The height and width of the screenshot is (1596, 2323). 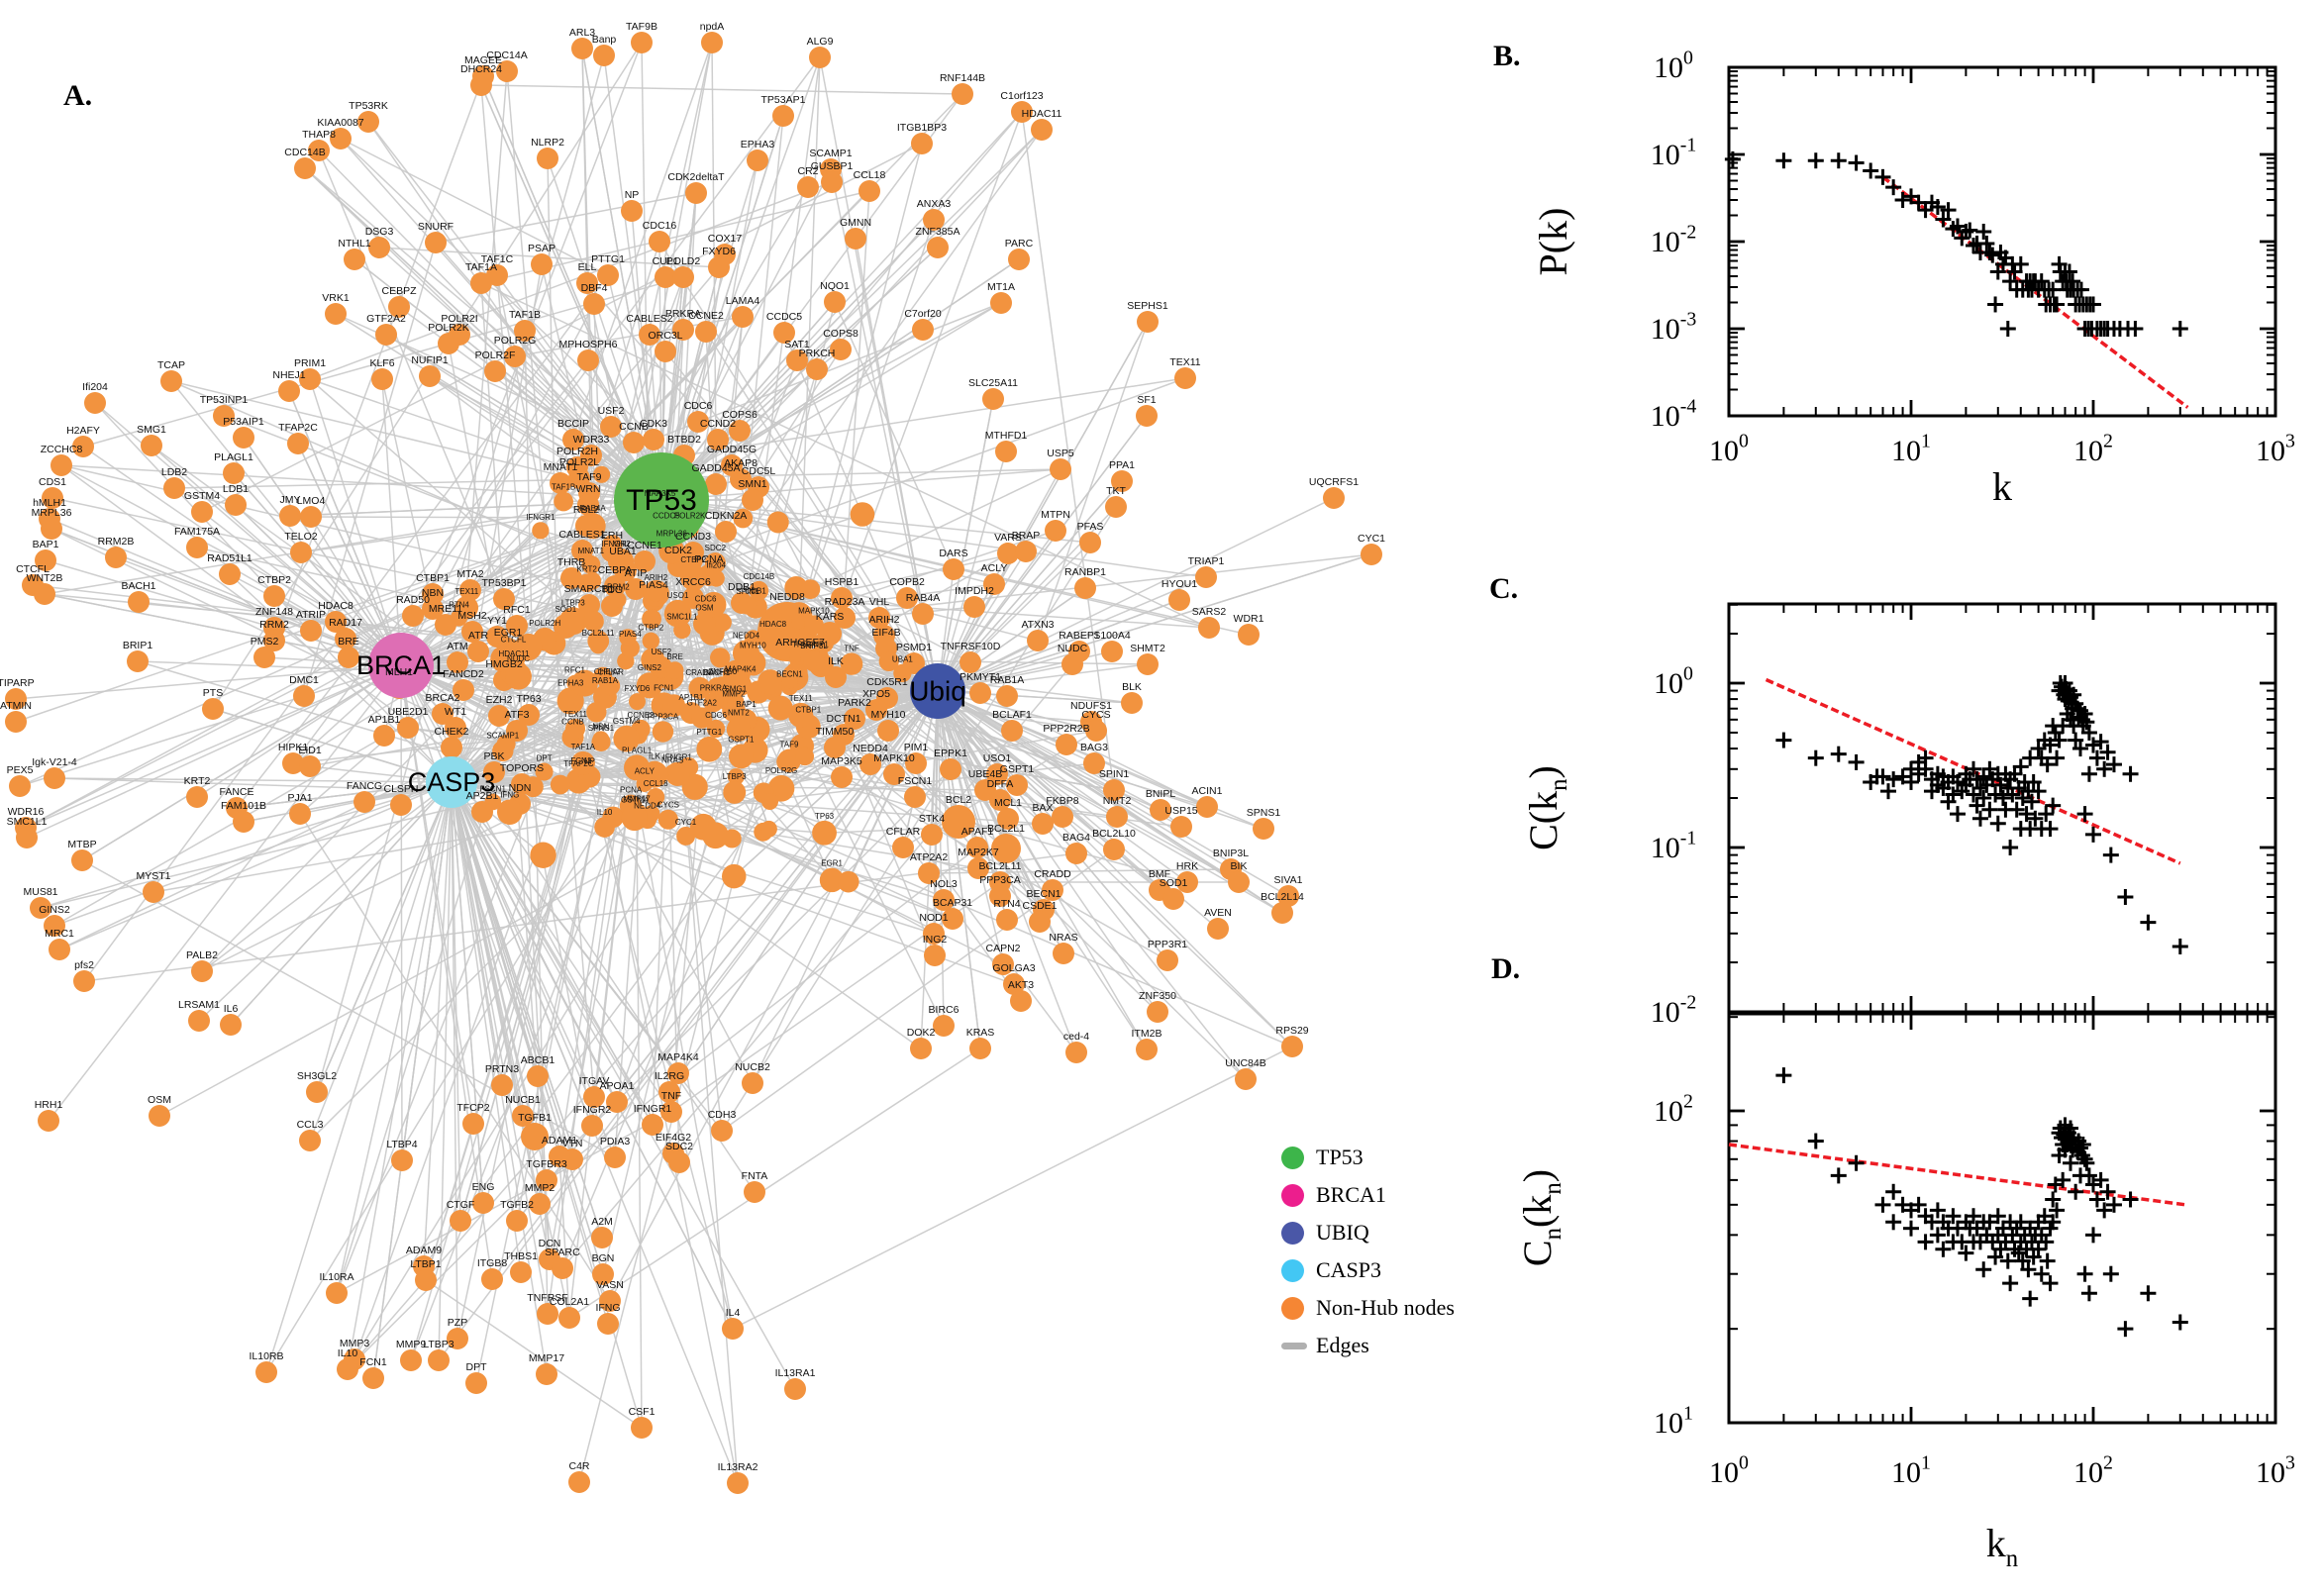 I want to click on network-legend: TP53 BRCA1 UBIQ CASP3 Non-Hub nodes Edges, so click(x=1368, y=1251).